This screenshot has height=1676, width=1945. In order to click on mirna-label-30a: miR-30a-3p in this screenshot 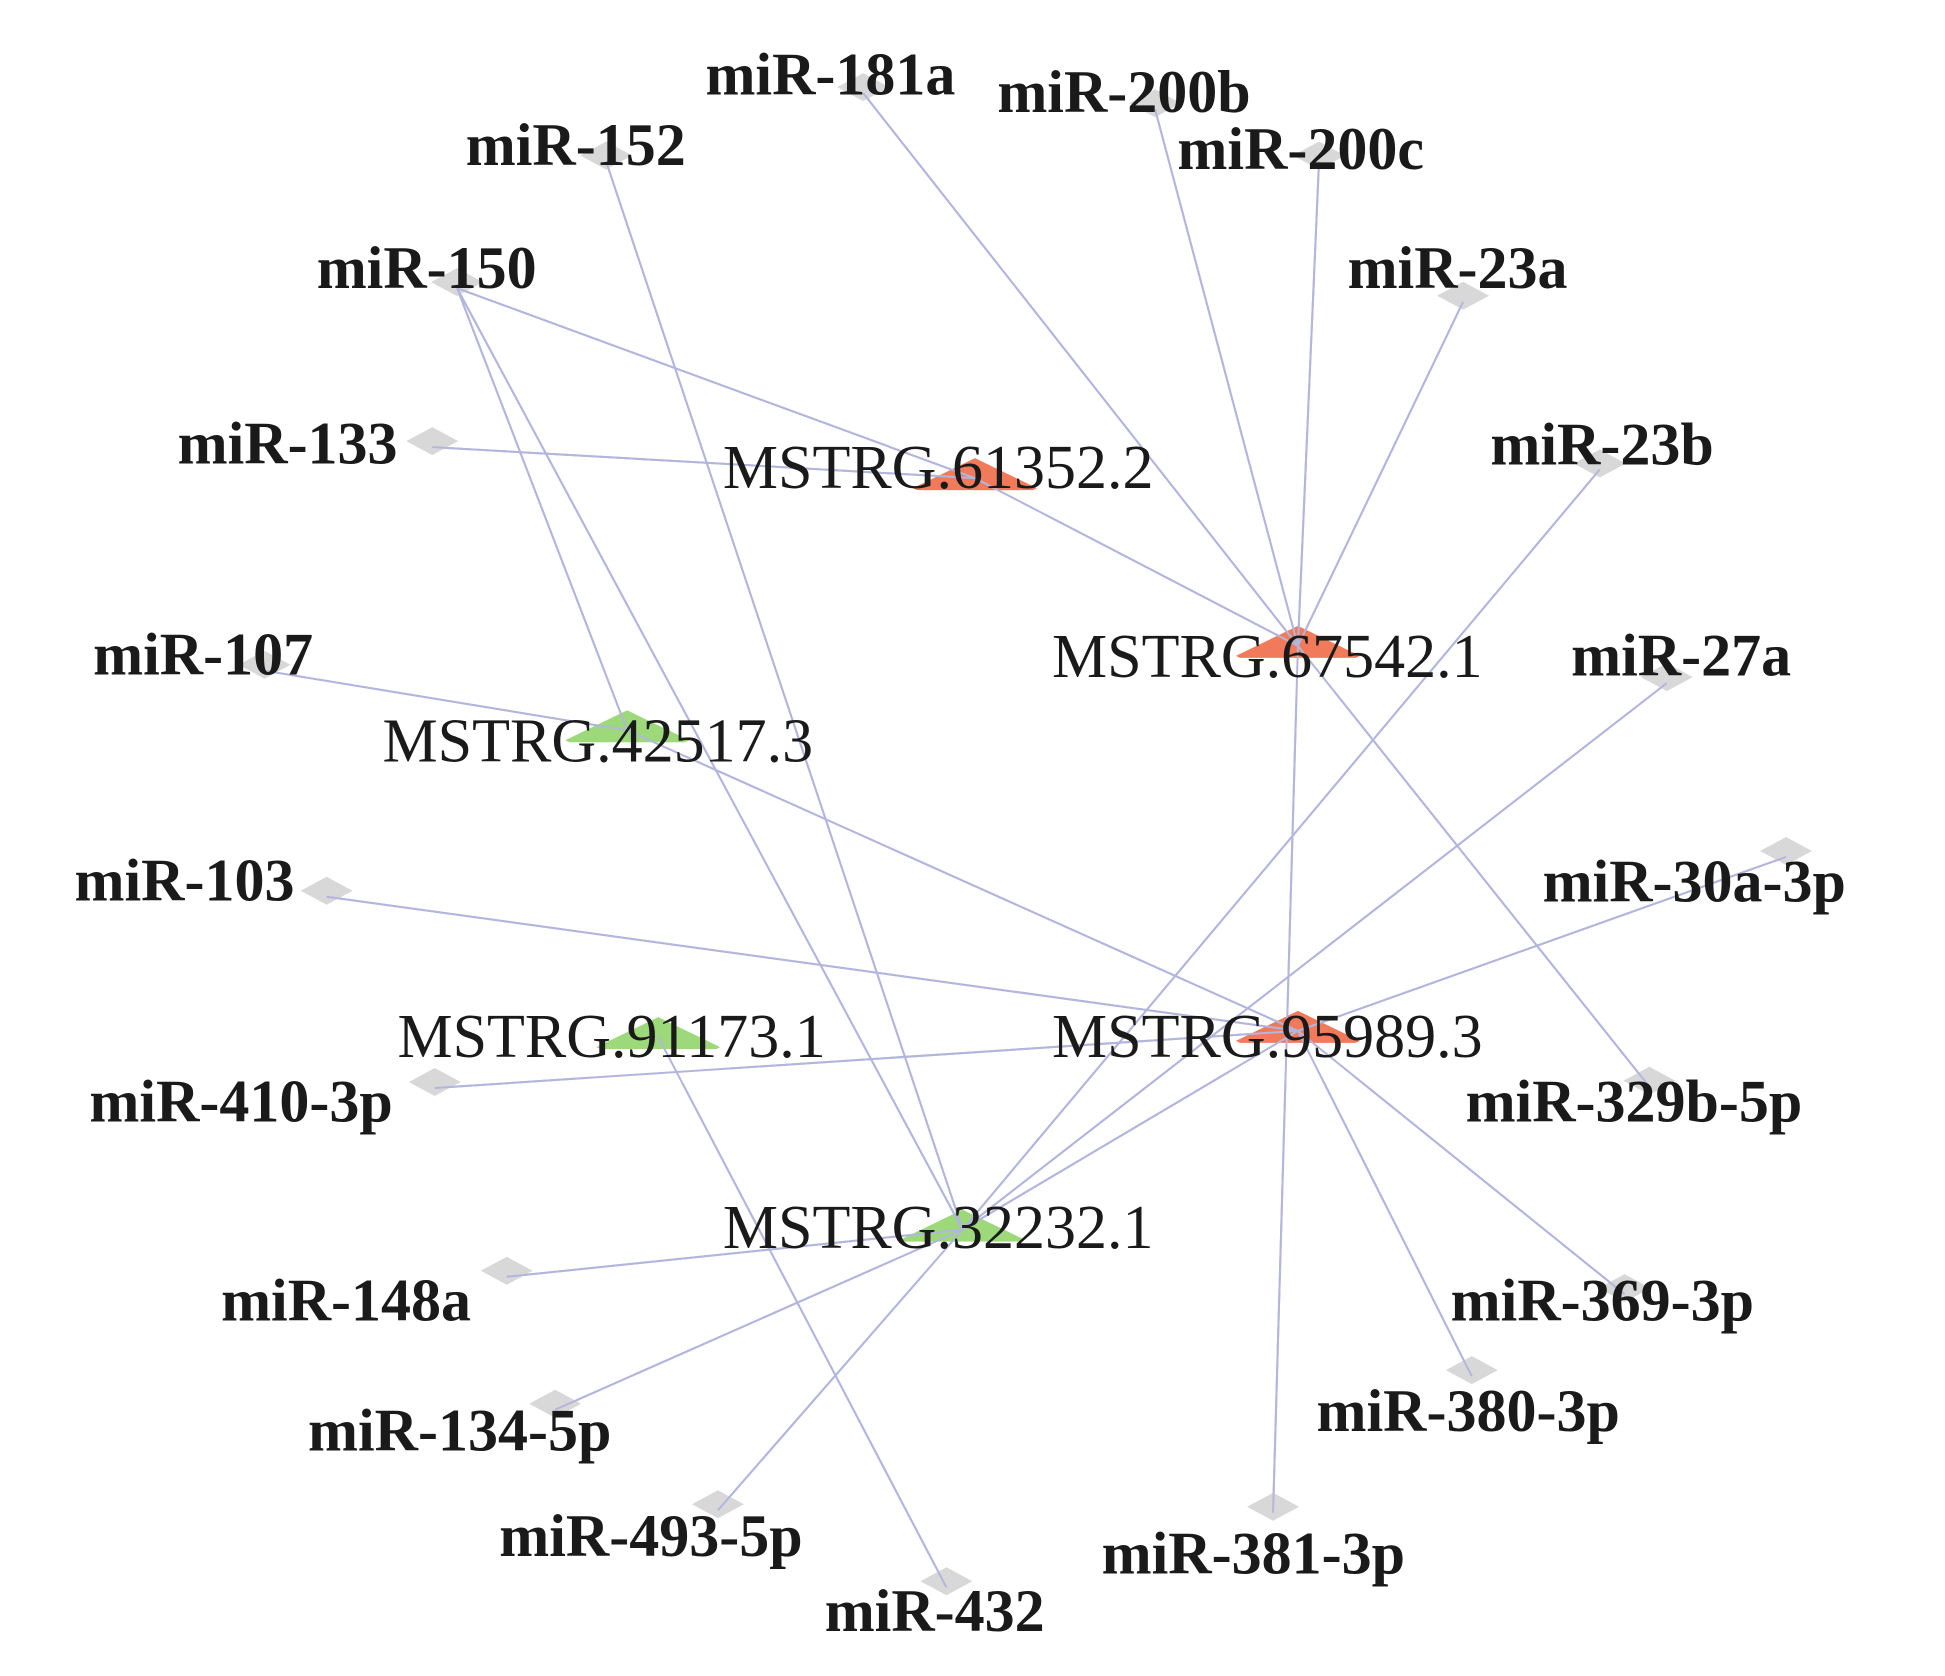, I will do `click(1694, 882)`.